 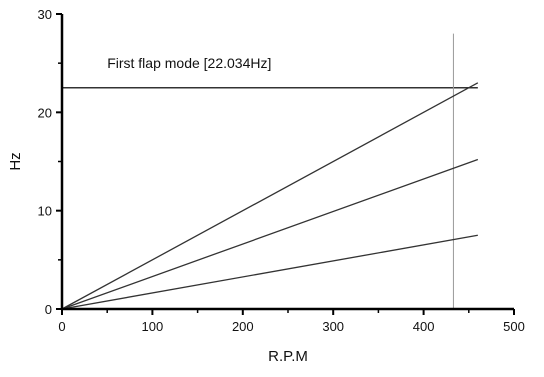 What do you see at coordinates (333, 326) in the screenshot?
I see `x-tick-label: 300` at bounding box center [333, 326].